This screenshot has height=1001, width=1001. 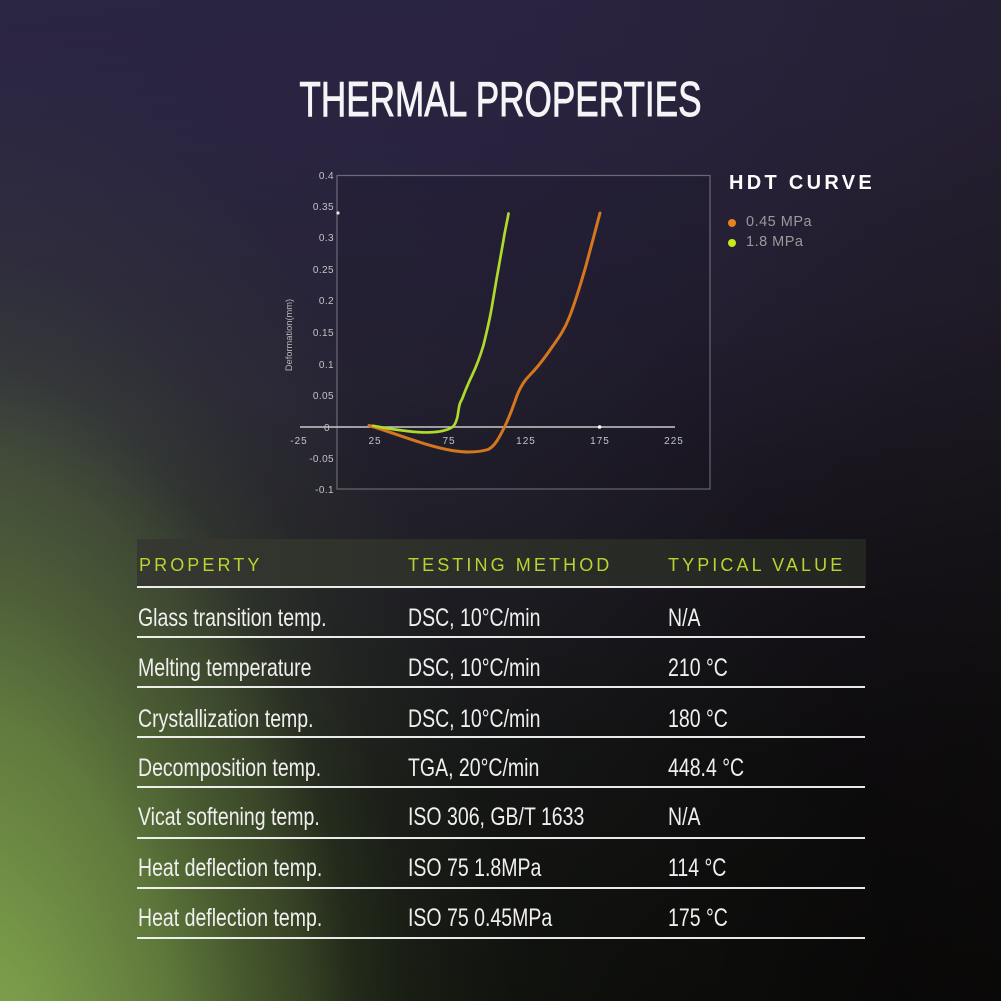 I want to click on svg-text: 0.3, so click(x=326, y=238).